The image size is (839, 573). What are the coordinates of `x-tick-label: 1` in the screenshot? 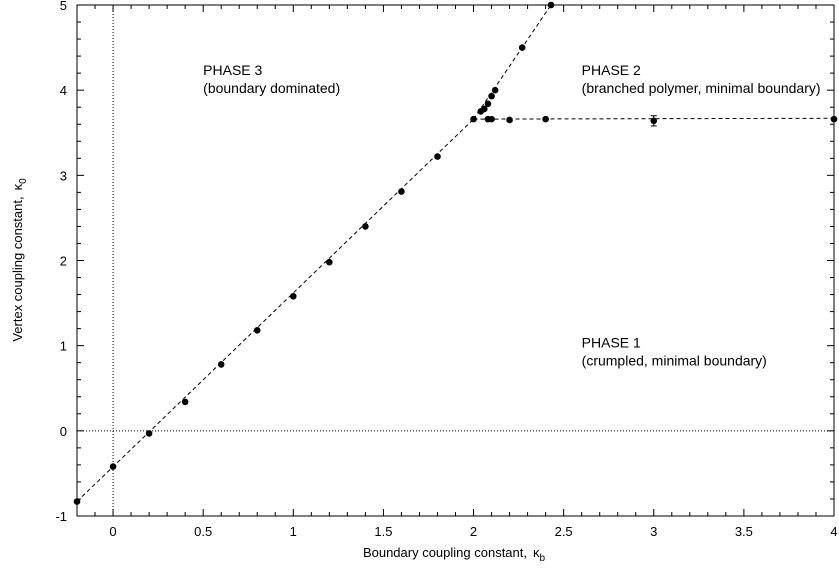 It's located at (293, 531).